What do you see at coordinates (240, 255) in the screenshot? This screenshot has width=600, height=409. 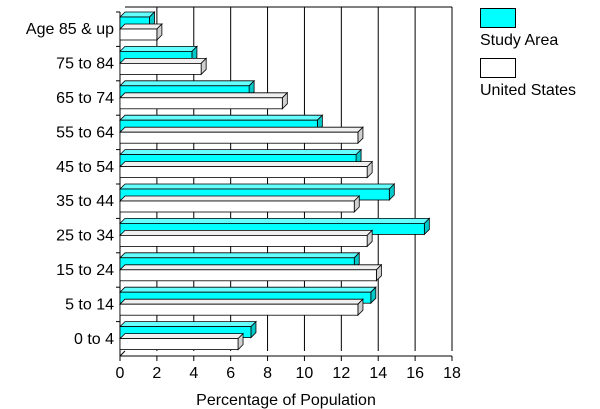 I see `bar-study-area-15-to-24-top` at bounding box center [240, 255].